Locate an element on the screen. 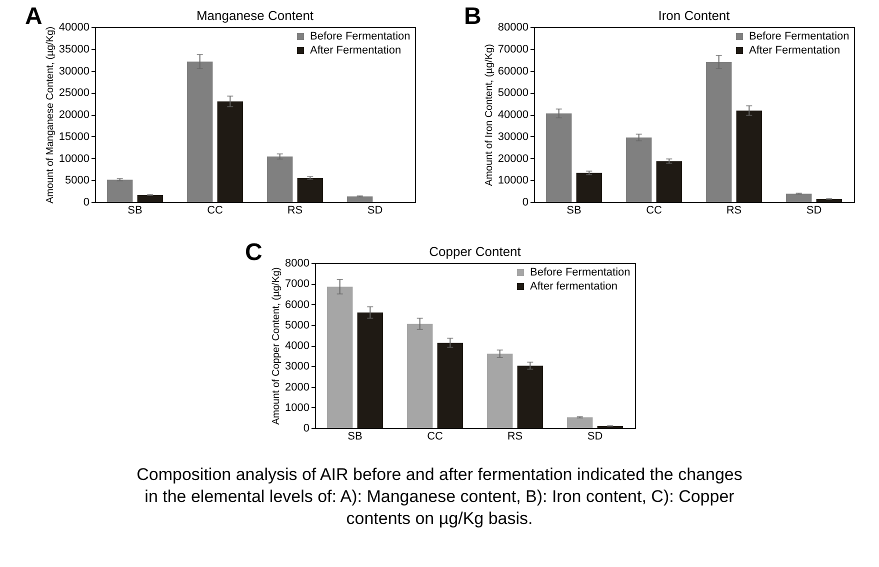 This screenshot has height=567, width=879. text: A is located at coordinates (33, 16).